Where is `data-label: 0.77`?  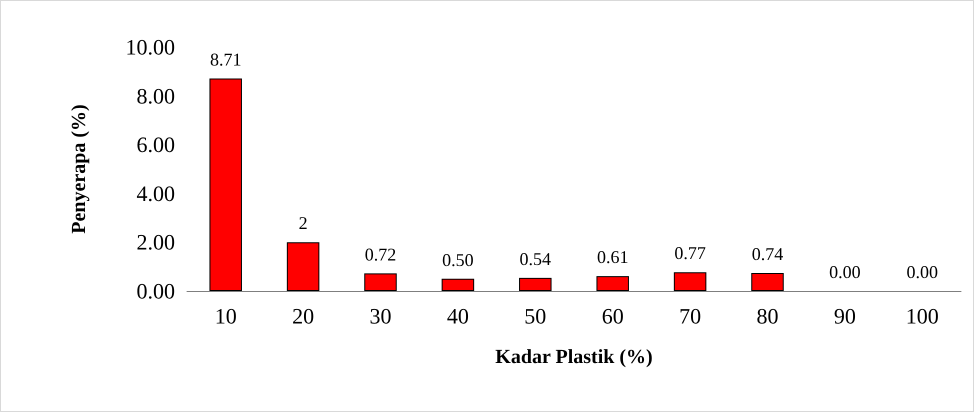 data-label: 0.77 is located at coordinates (690, 253).